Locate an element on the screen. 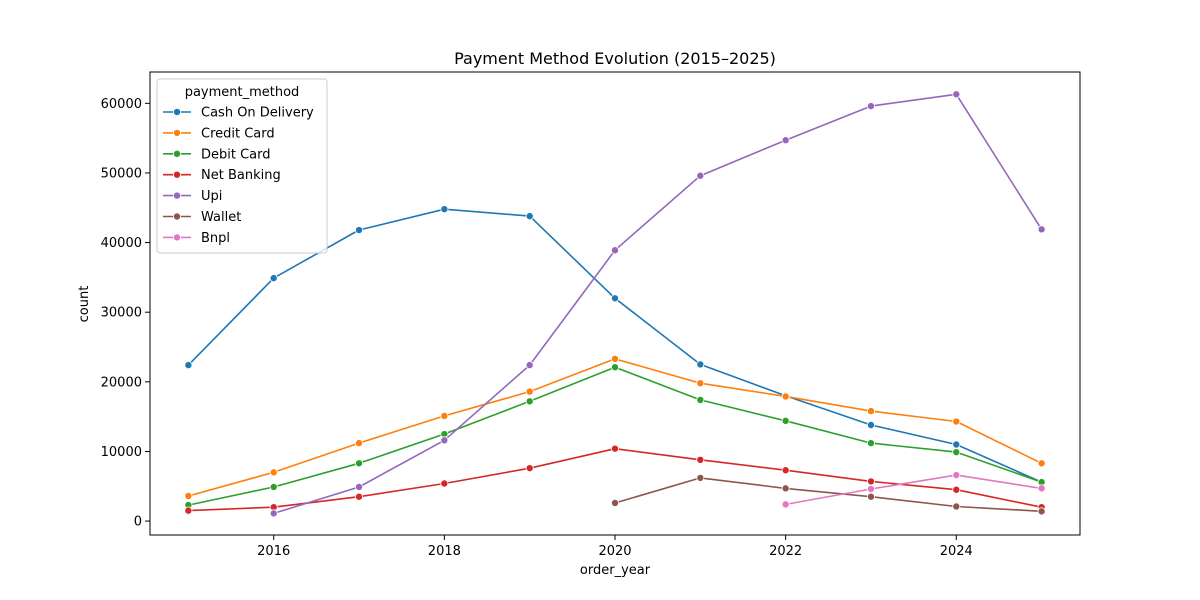  y-axis-label: count is located at coordinates (84, 304).